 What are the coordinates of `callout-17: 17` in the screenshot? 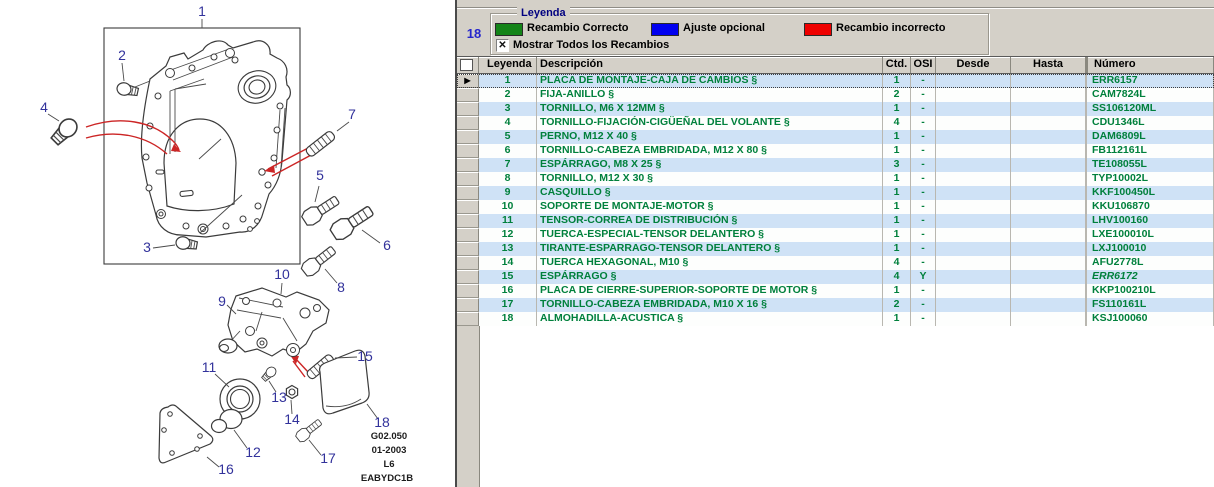 It's located at (328, 458).